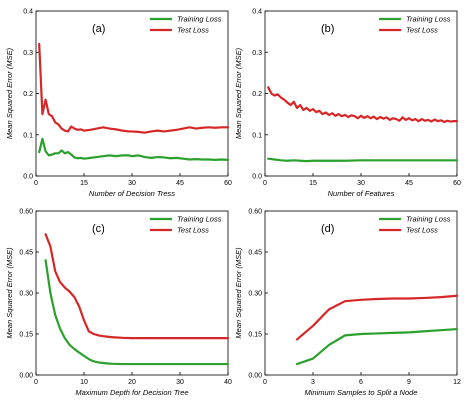 The width and height of the screenshot is (474, 402). What do you see at coordinates (98, 29) in the screenshot?
I see `panel-label: (a)` at bounding box center [98, 29].